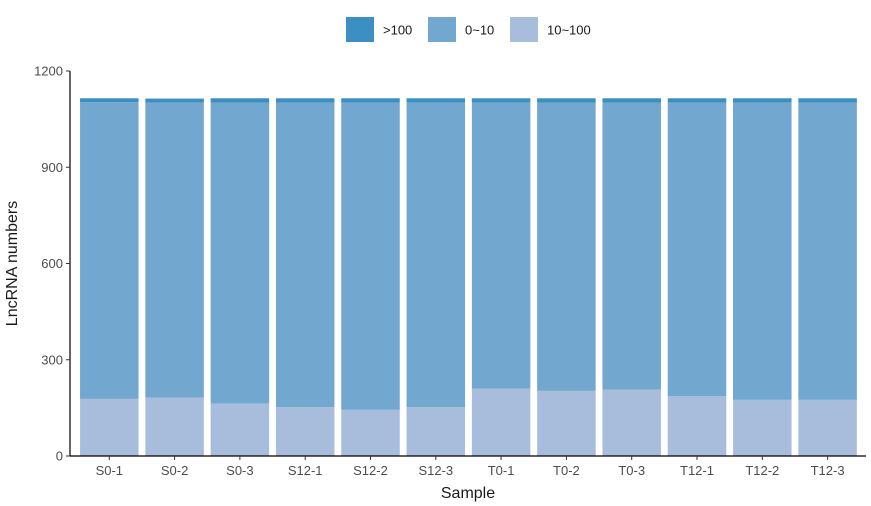 The width and height of the screenshot is (871, 506). What do you see at coordinates (501, 470) in the screenshot?
I see `x-tick-label: T0-1` at bounding box center [501, 470].